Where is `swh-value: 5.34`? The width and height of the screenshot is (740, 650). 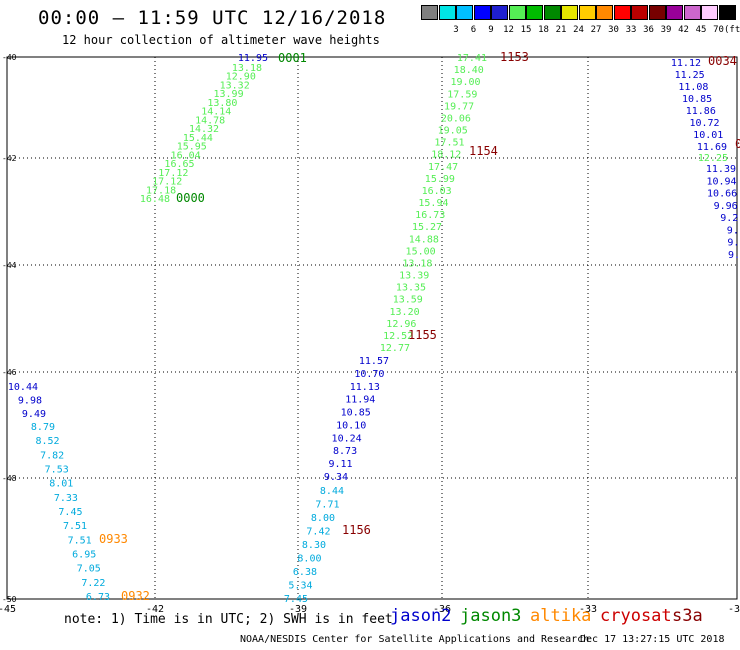 swh-value: 5.34 is located at coordinates (300, 586).